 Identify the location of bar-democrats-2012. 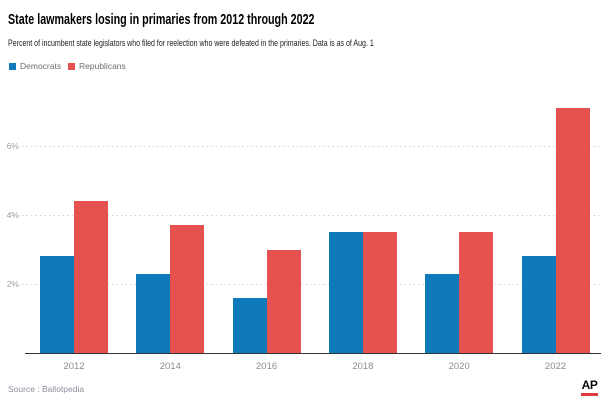
(57, 304).